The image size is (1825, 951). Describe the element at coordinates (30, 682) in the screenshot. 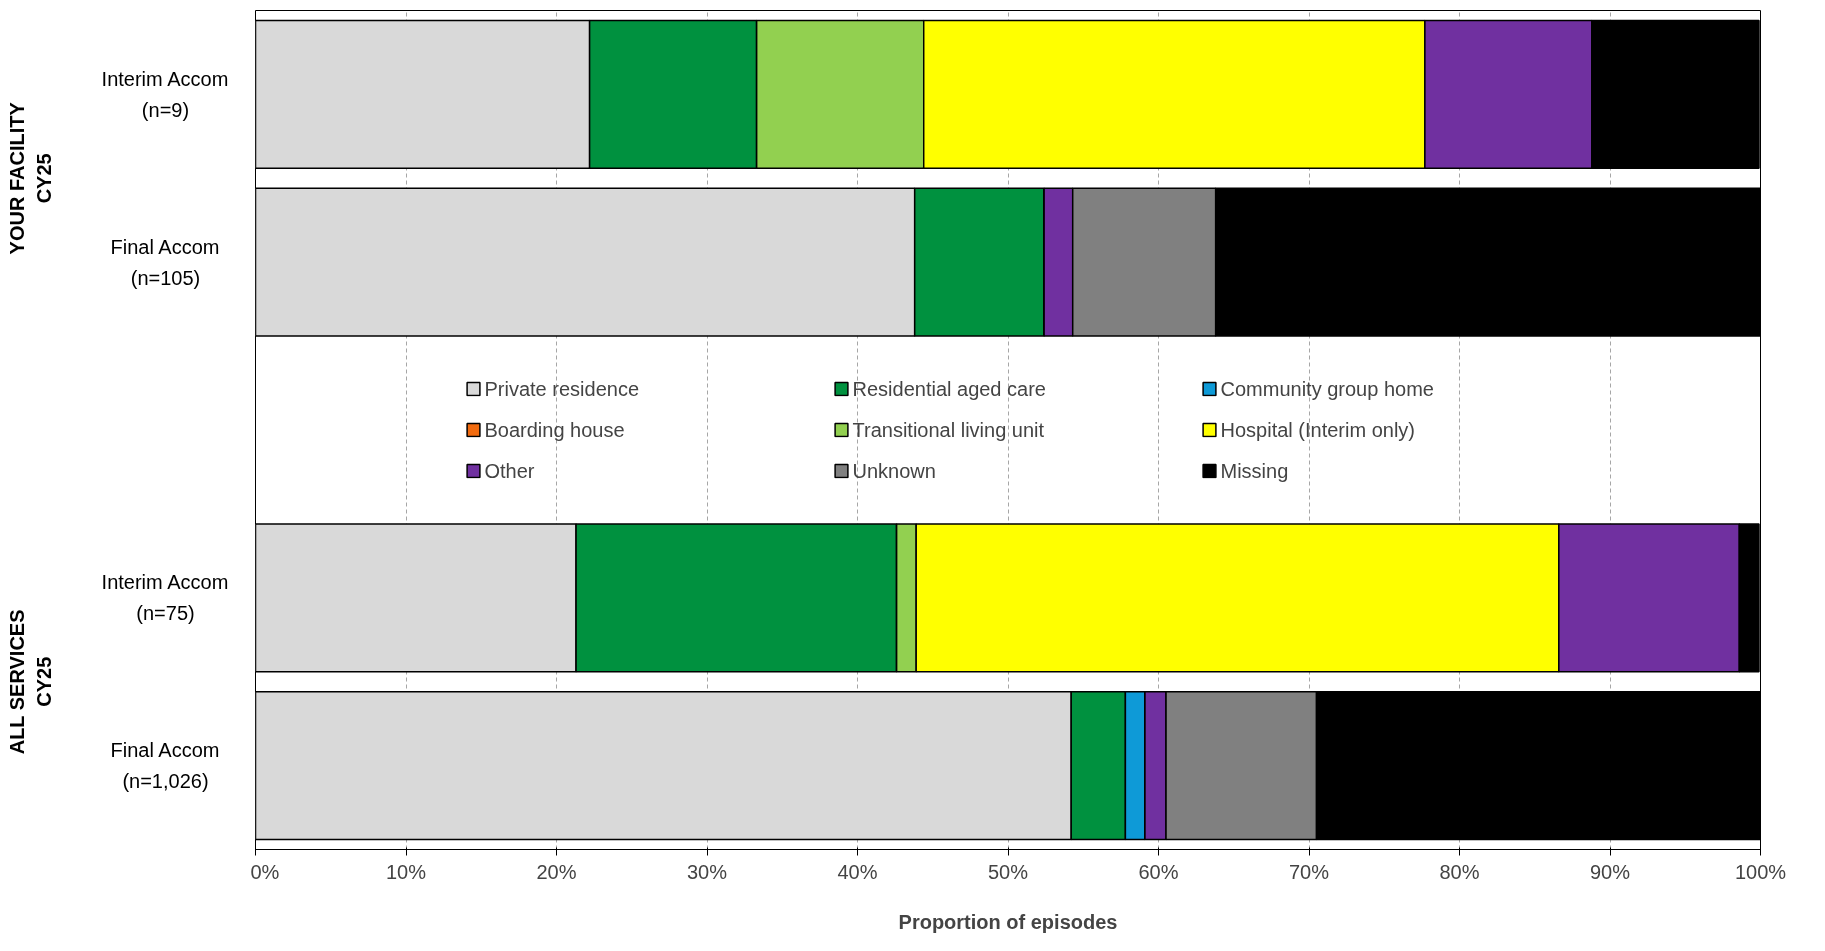

I see `text: ALL SERVICES CY25` at that location.